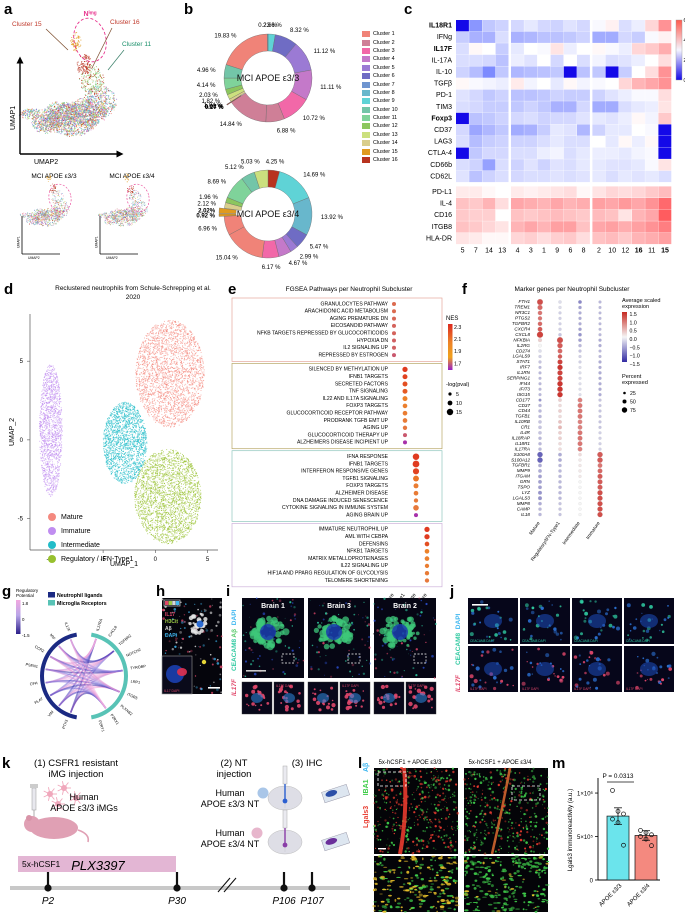 The height and width of the screenshot is (914, 685). I want to click on legend-label: Cluster 13, so click(385, 134).